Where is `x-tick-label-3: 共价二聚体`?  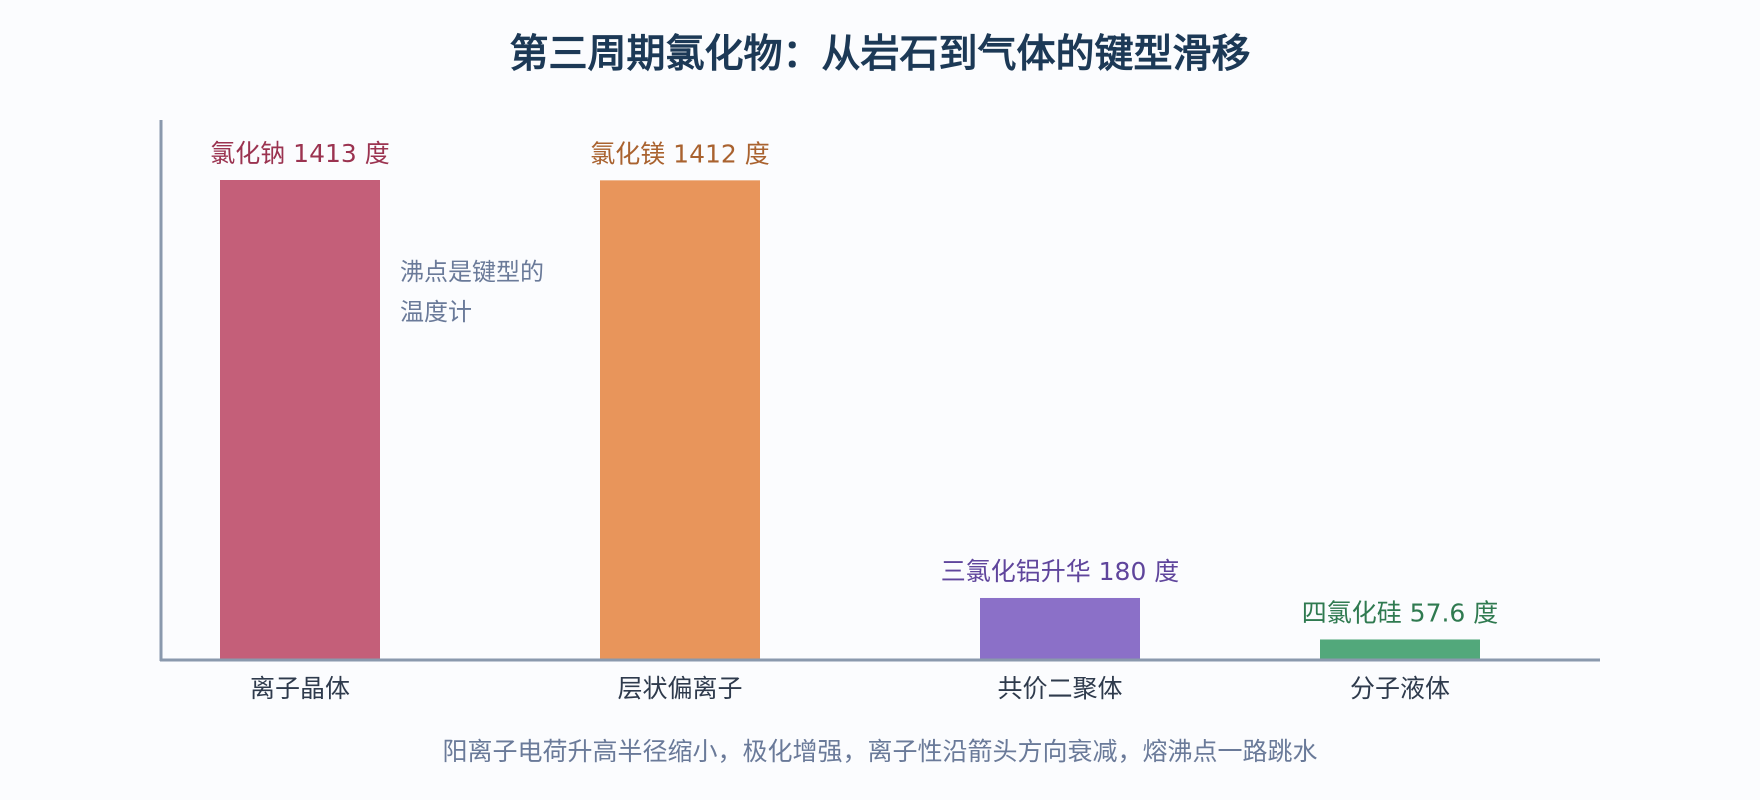
x-tick-label-3: 共价二聚体 is located at coordinates (1059, 688).